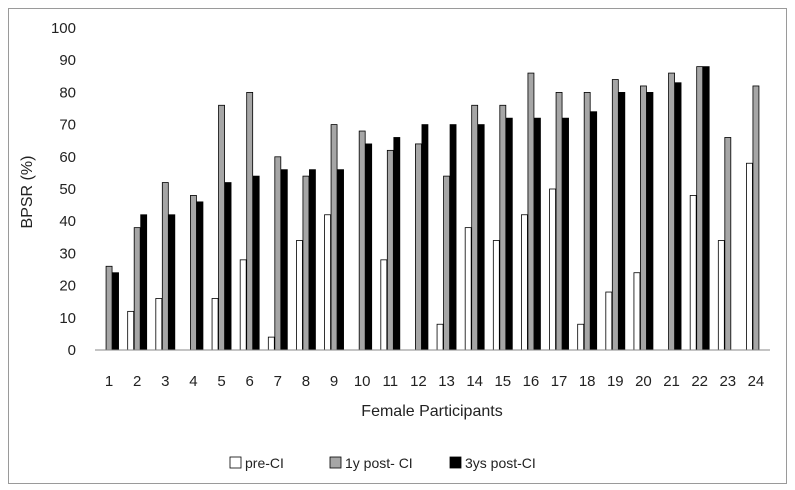 The width and height of the screenshot is (795, 490). I want to click on x-axis-label: Female Participants, so click(431, 411).